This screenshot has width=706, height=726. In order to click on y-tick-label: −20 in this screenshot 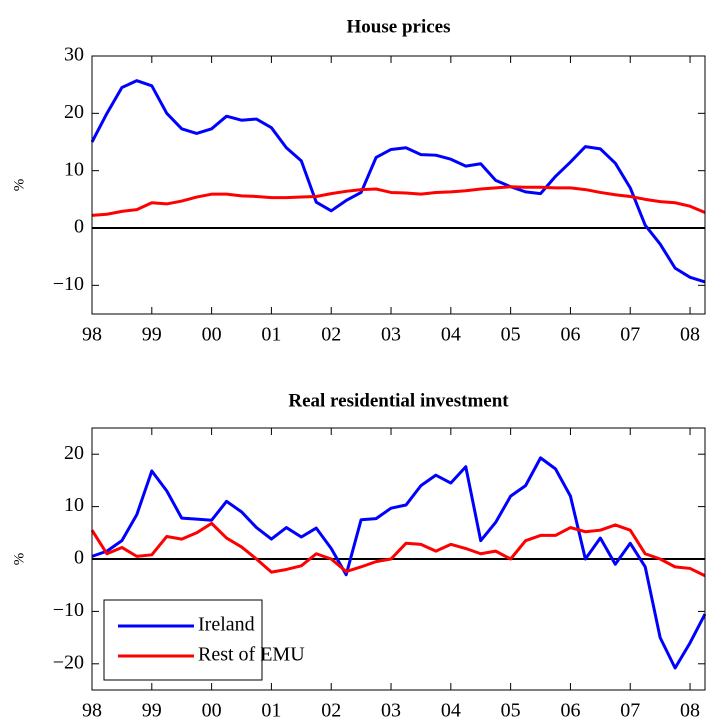, I will do `click(68, 662)`.